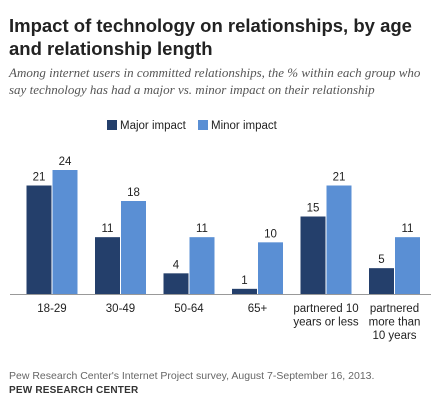 Image resolution: width=441 pixels, height=420 pixels. I want to click on data-label-major-5: 5, so click(381, 260).